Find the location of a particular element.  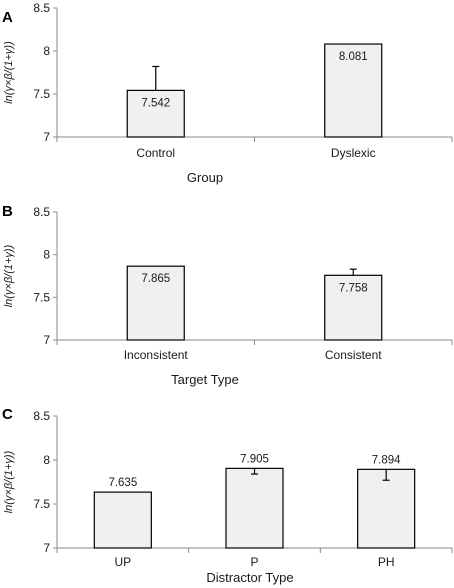

data-label: 7.758 is located at coordinates (353, 288).